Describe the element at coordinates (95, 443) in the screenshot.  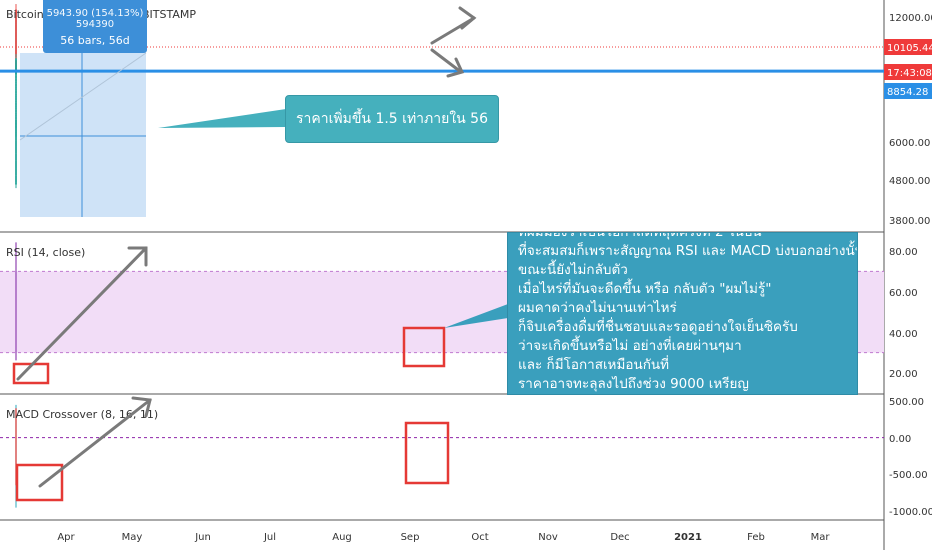
I see `macd-trend-arrow` at that location.